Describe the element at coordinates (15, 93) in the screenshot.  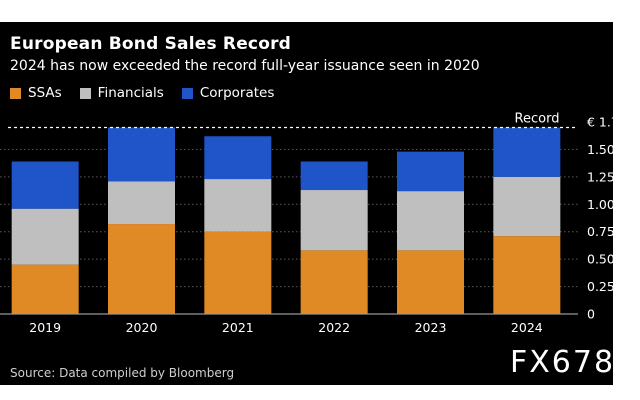
I see `legend-swatch-ssas` at that location.